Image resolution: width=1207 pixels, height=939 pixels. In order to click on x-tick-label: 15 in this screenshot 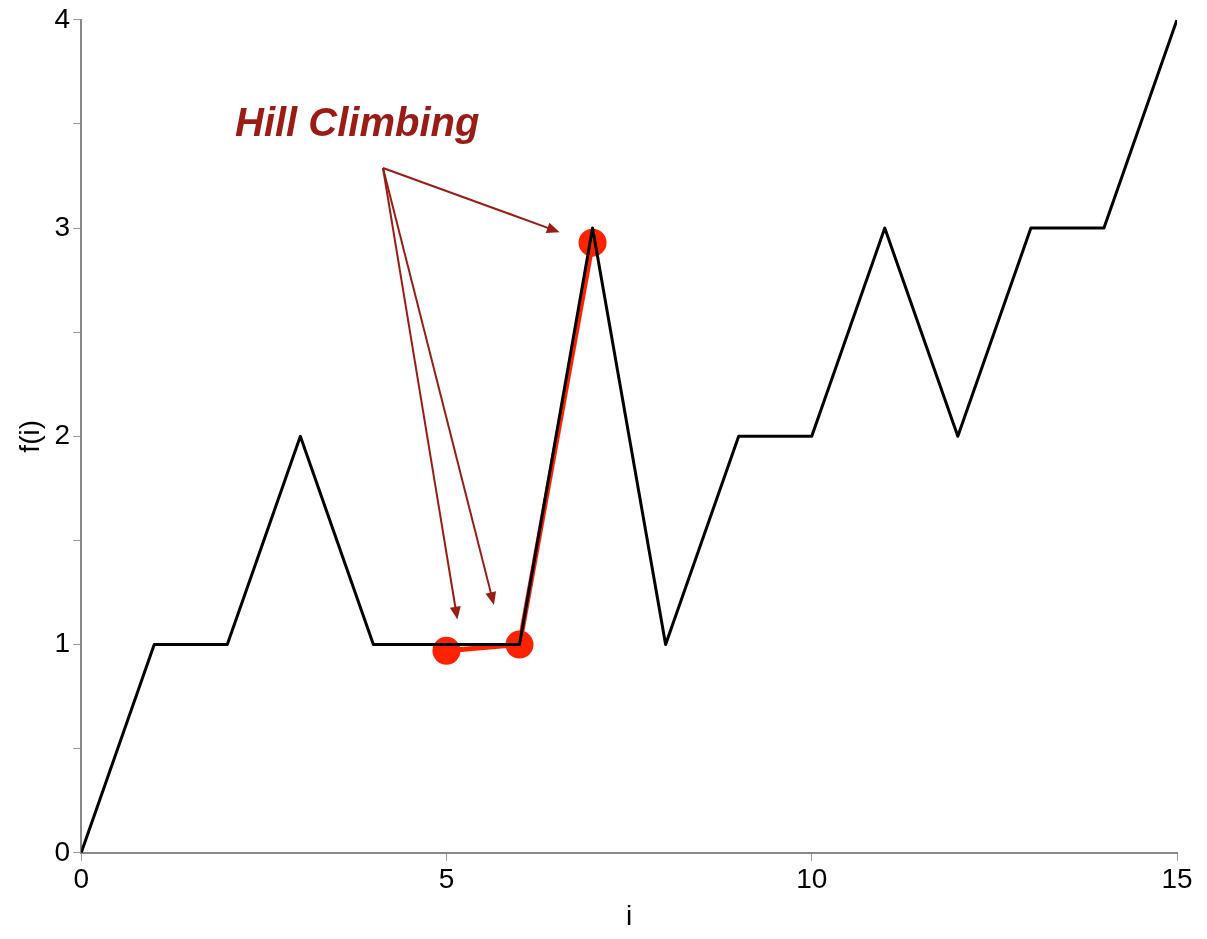, I will do `click(1177, 879)`.